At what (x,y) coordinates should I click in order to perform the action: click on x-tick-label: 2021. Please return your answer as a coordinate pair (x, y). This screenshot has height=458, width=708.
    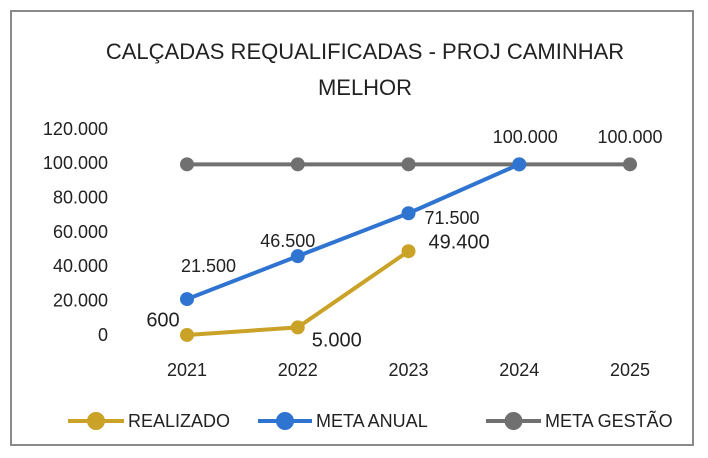
    Looking at the image, I should click on (187, 370).